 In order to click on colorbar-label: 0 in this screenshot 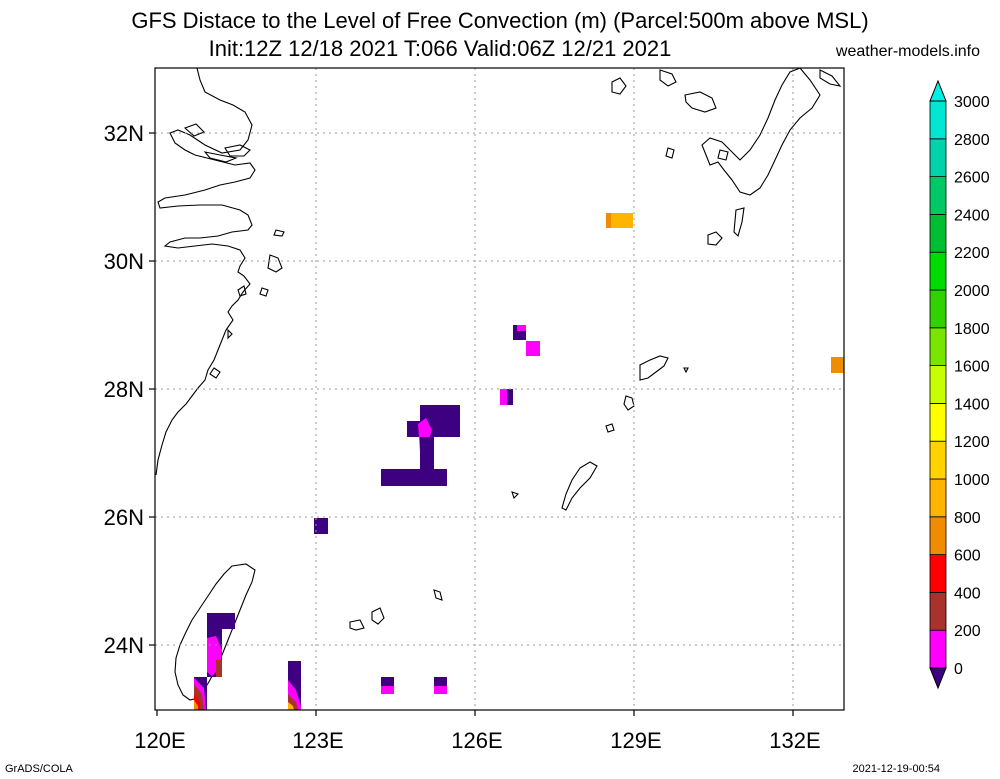, I will do `click(958, 669)`.